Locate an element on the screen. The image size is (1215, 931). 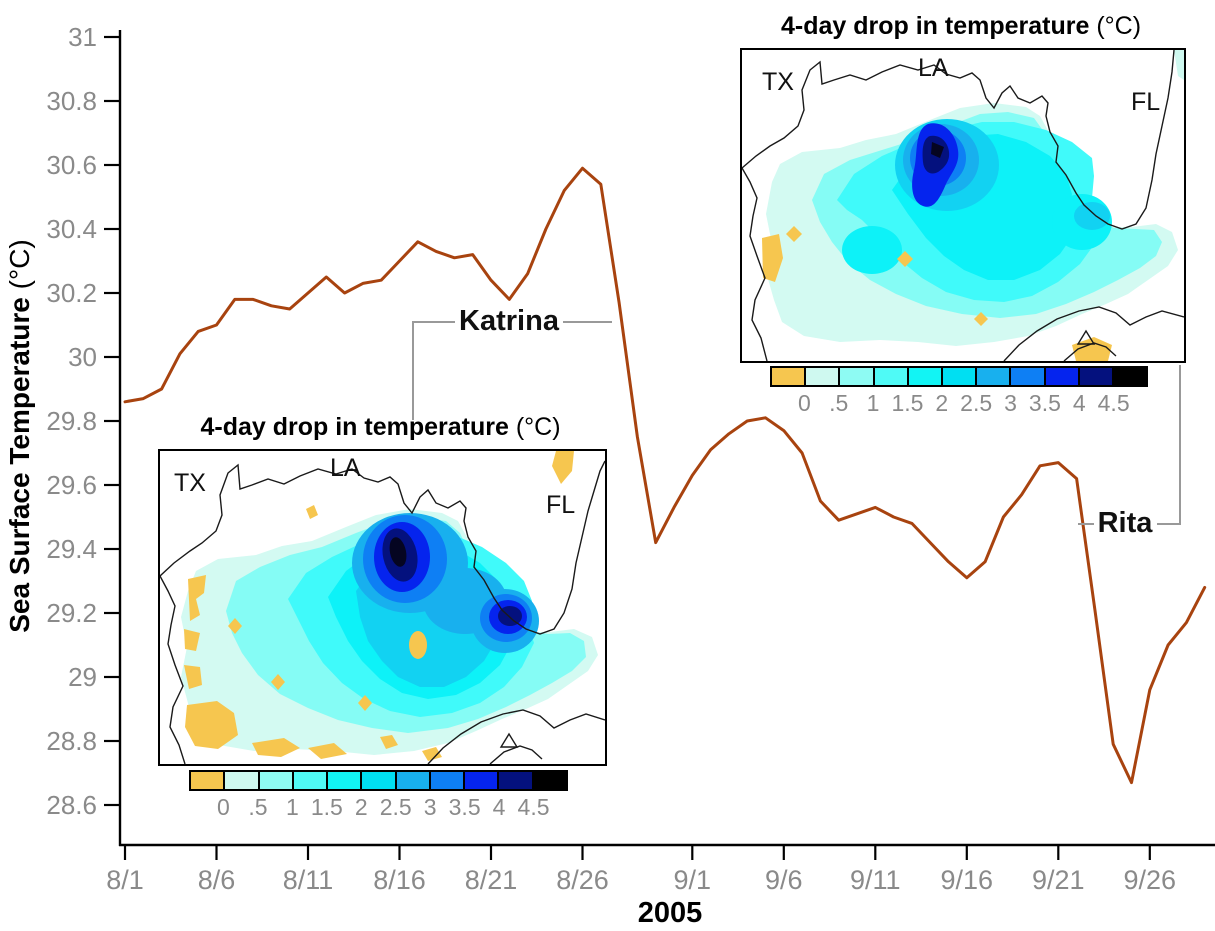
y-axis-title: Sea Surface Temperature (°C) is located at coordinates (22, 436).